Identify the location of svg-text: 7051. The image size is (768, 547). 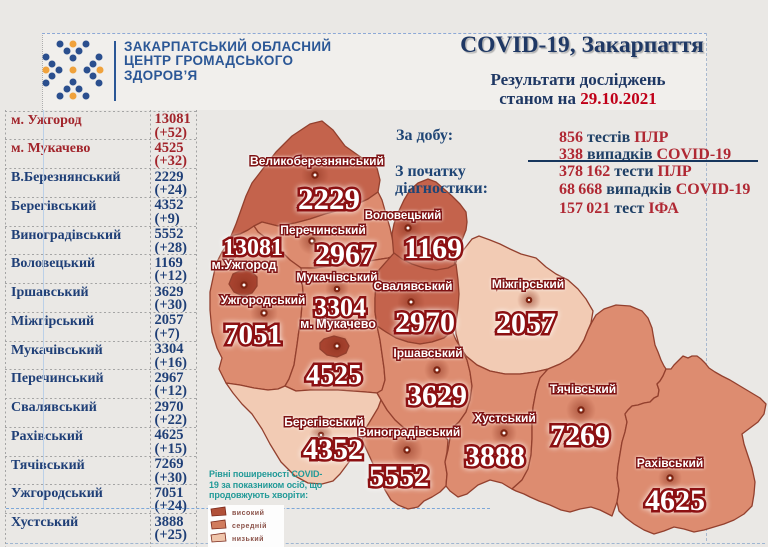
(253, 335).